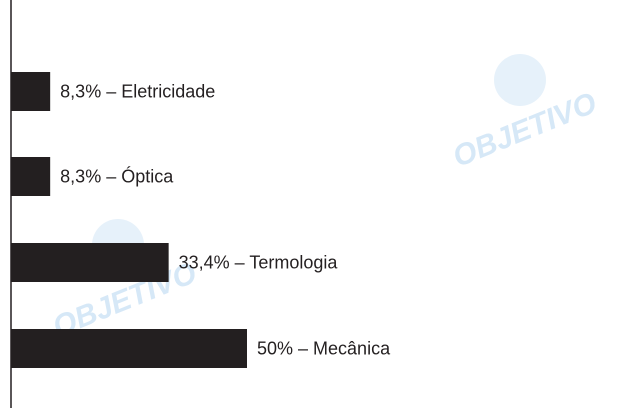  Describe the element at coordinates (117, 175) in the screenshot. I see `data-label: 8,3% – Óptica` at that location.